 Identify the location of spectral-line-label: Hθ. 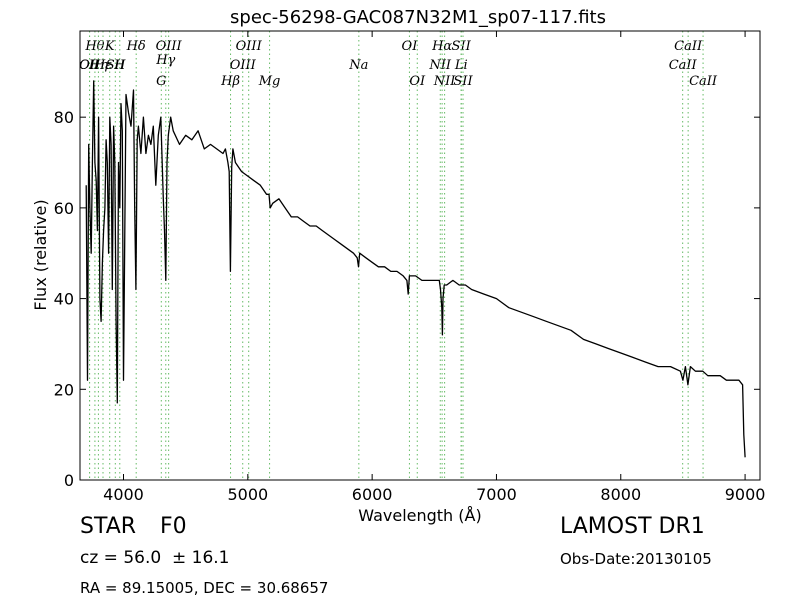
(94, 46).